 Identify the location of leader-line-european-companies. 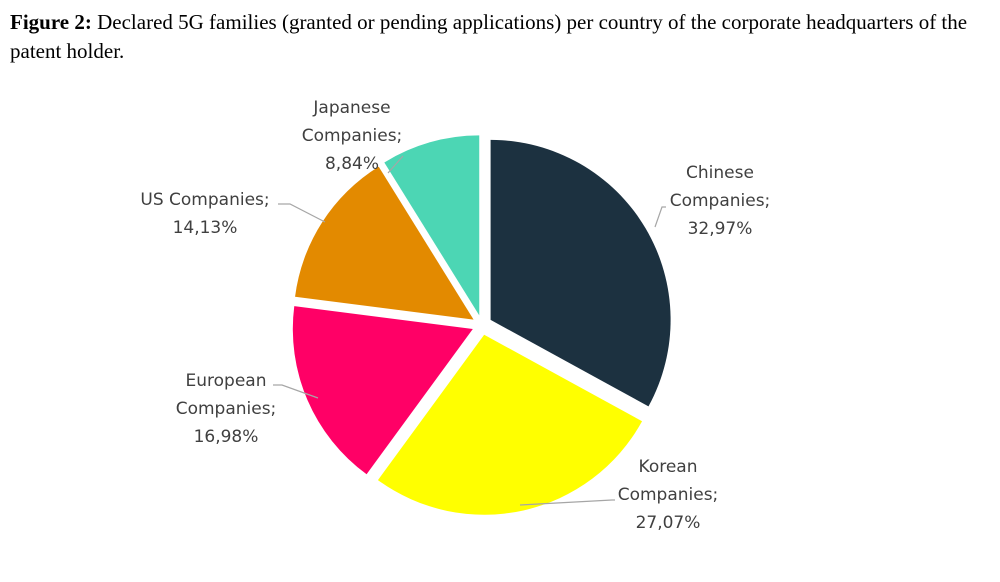
(296, 391).